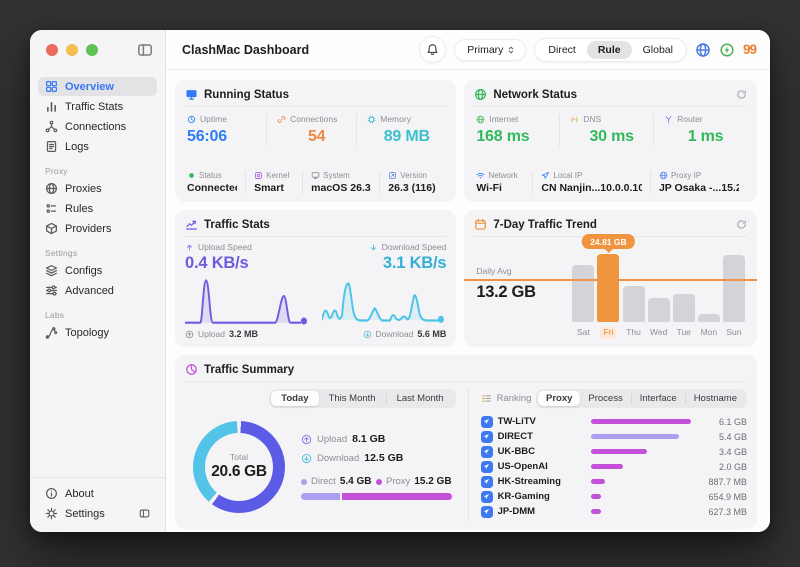  Describe the element at coordinates (85, 513) in the screenshot. I see `sidebar-item-label: Settings` at that location.